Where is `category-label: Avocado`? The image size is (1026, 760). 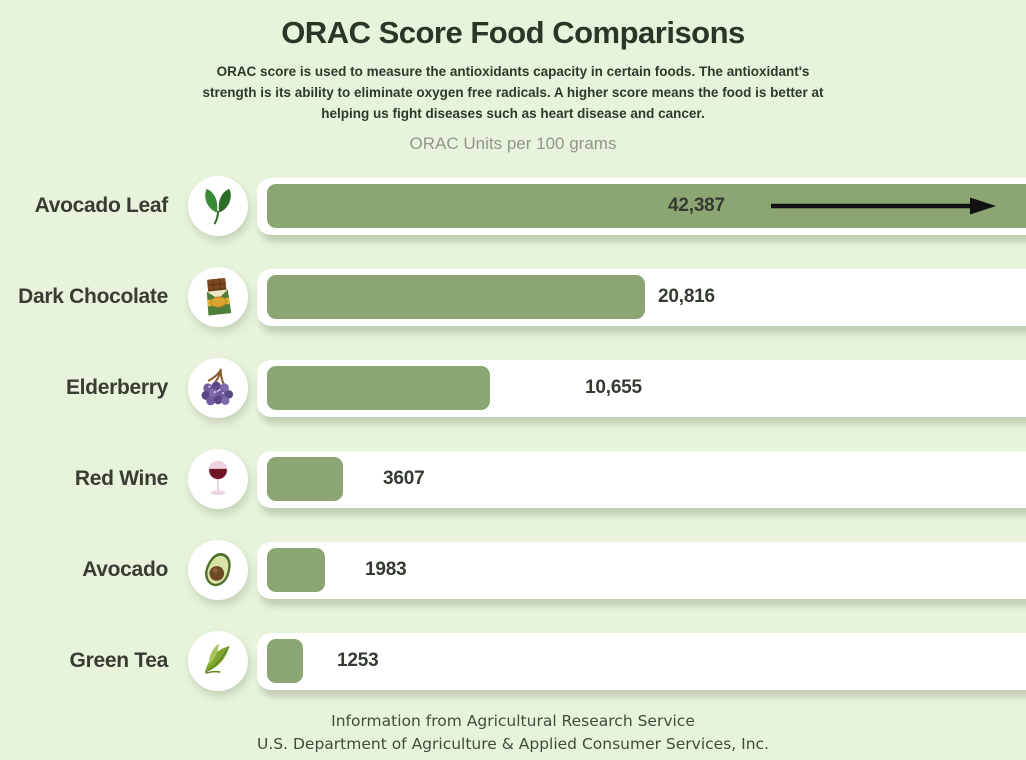
category-label: Avocado is located at coordinates (125, 570).